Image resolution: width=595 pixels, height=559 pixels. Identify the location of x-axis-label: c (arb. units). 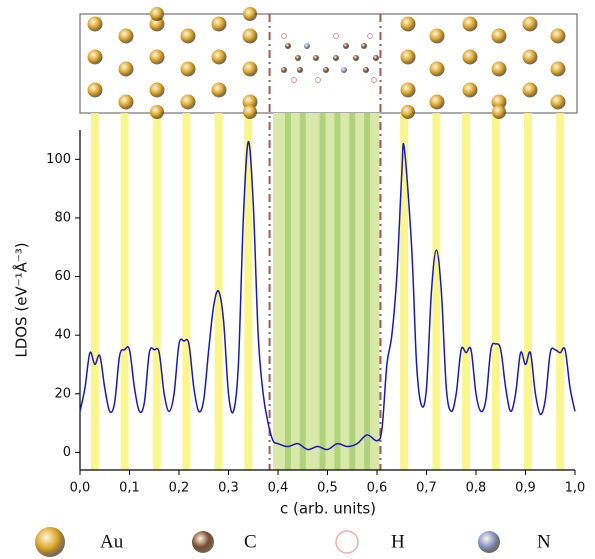
(328, 509).